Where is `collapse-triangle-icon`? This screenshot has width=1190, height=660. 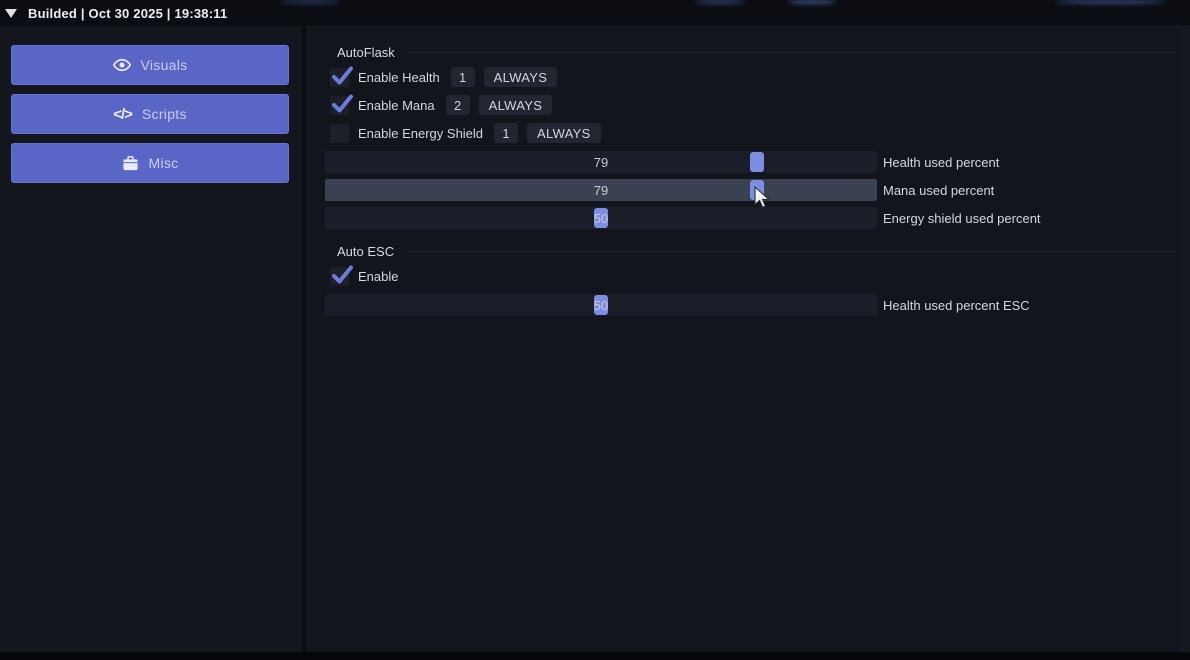 collapse-triangle-icon is located at coordinates (11, 13).